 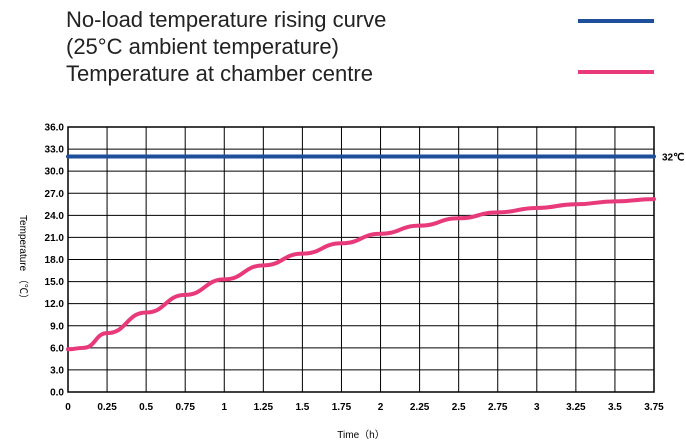 I want to click on y-tick-label: 30.0, so click(x=55, y=172).